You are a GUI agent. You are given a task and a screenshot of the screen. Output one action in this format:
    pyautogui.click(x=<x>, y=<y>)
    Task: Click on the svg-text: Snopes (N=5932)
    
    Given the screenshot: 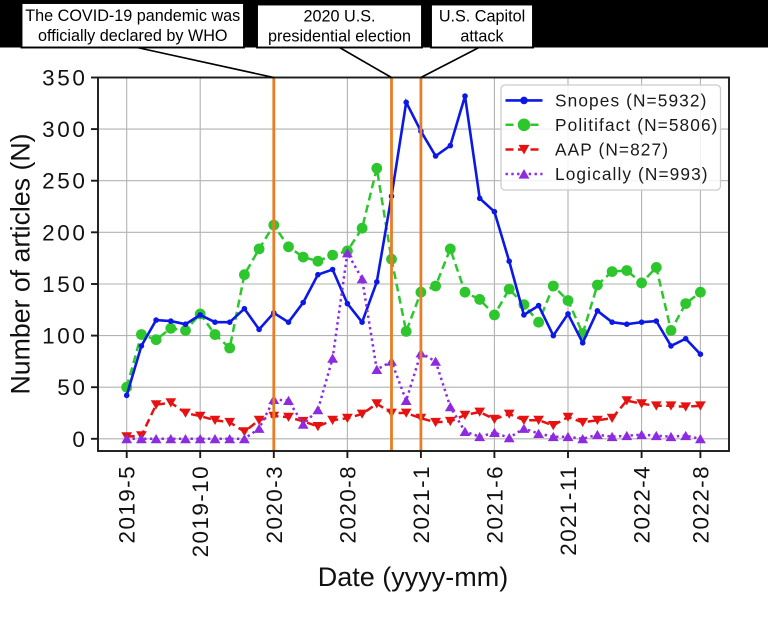 What is the action you would take?
    pyautogui.click(x=631, y=101)
    